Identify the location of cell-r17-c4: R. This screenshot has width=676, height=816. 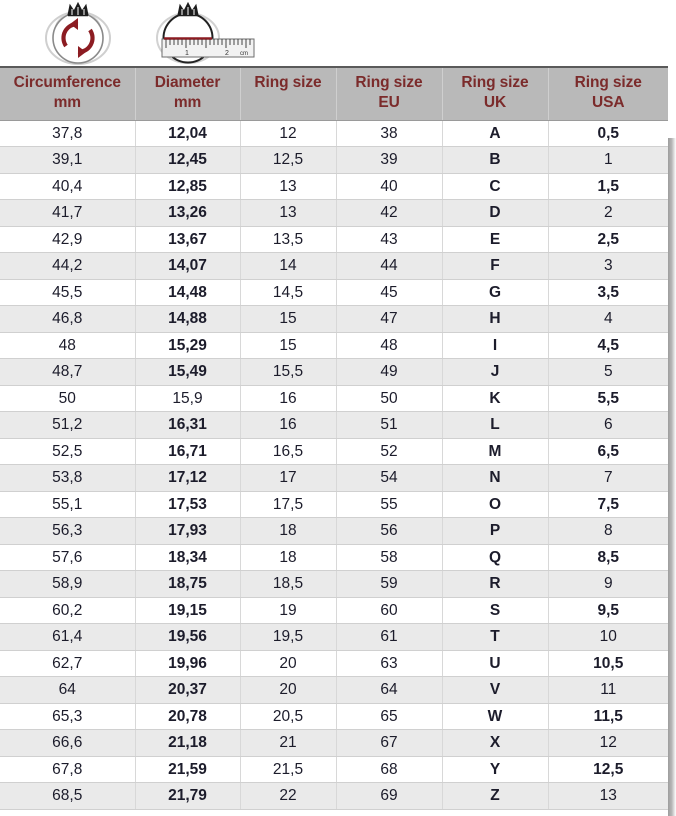
(495, 584).